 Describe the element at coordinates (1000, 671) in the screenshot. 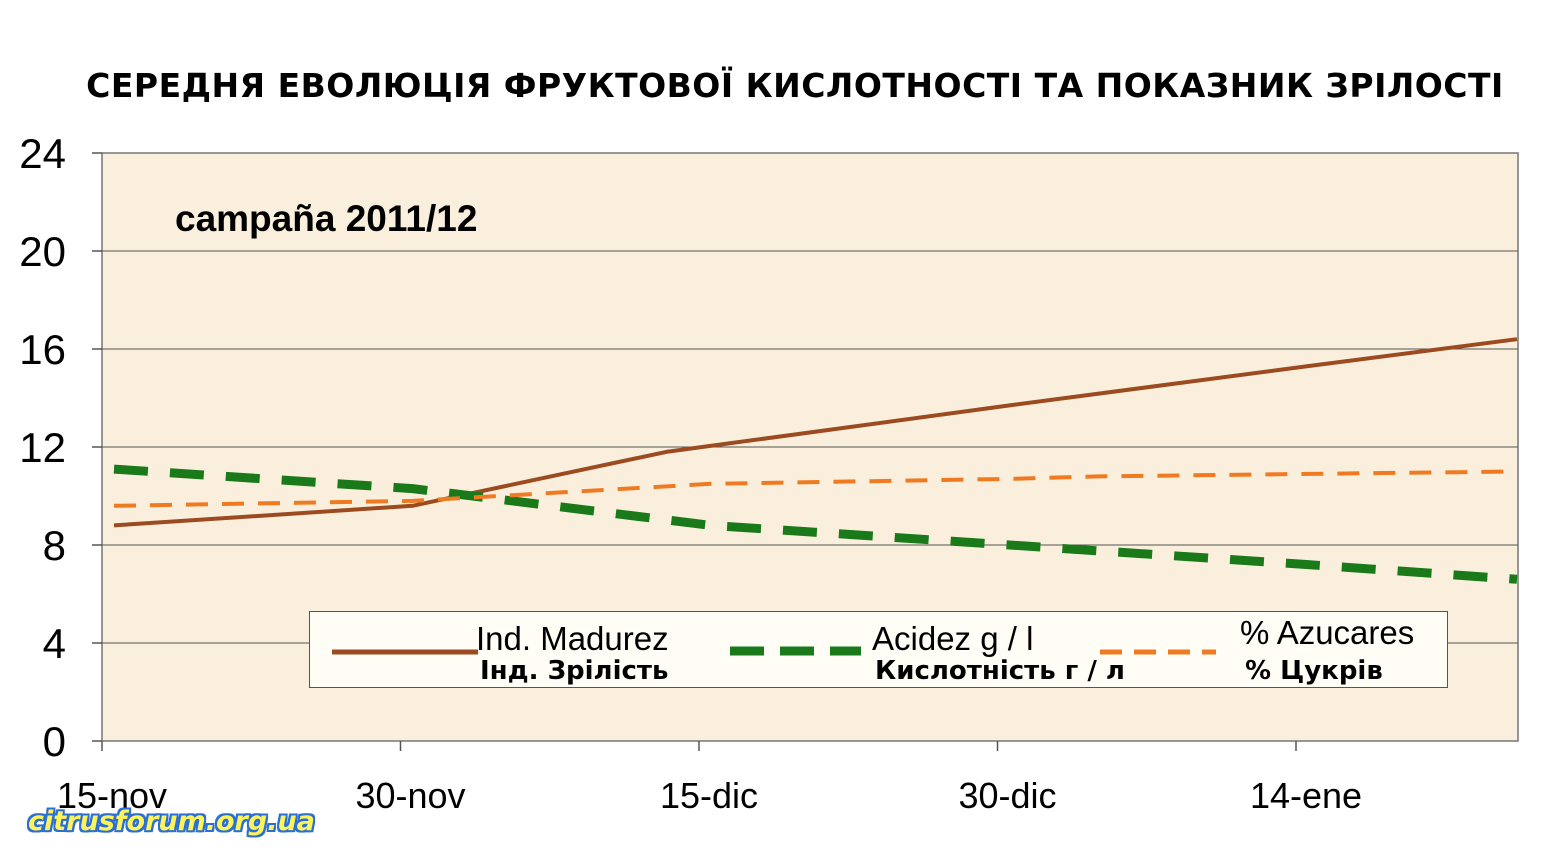

I see `legend-sub-acidez: Кислотність г / л` at that location.